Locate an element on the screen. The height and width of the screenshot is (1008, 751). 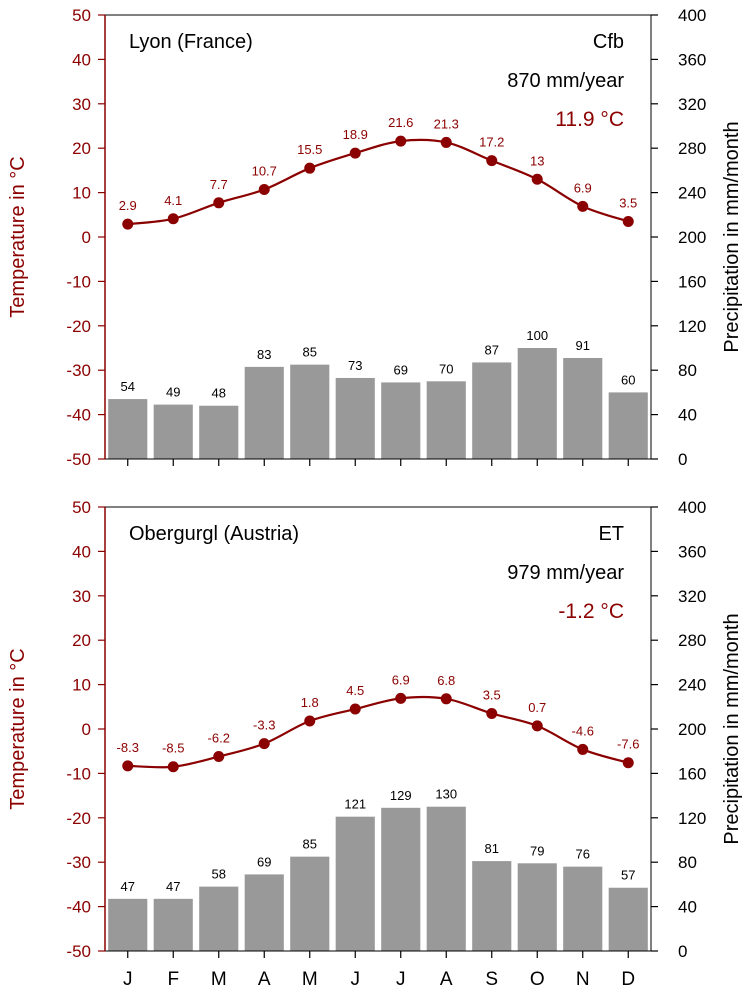
month-label: A is located at coordinates (264, 979).